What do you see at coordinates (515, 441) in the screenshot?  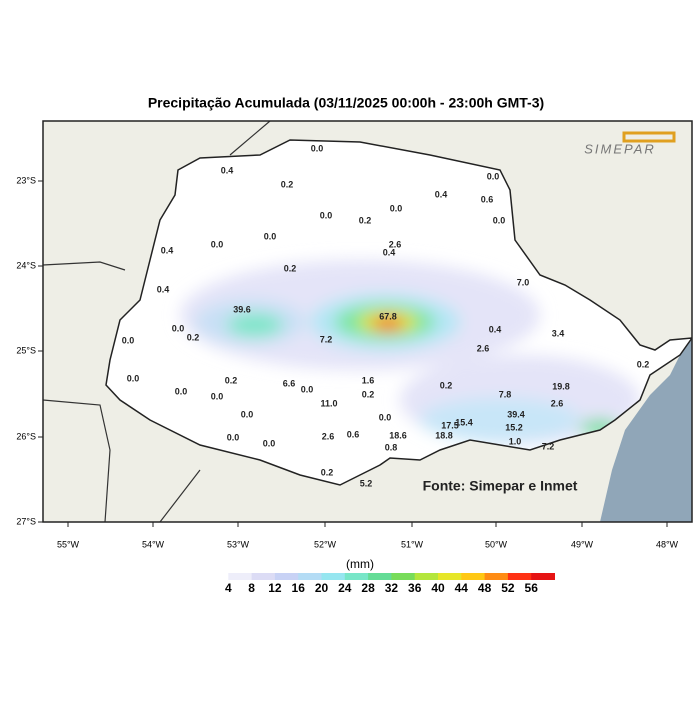 I see `station-value: 1.0` at bounding box center [515, 441].